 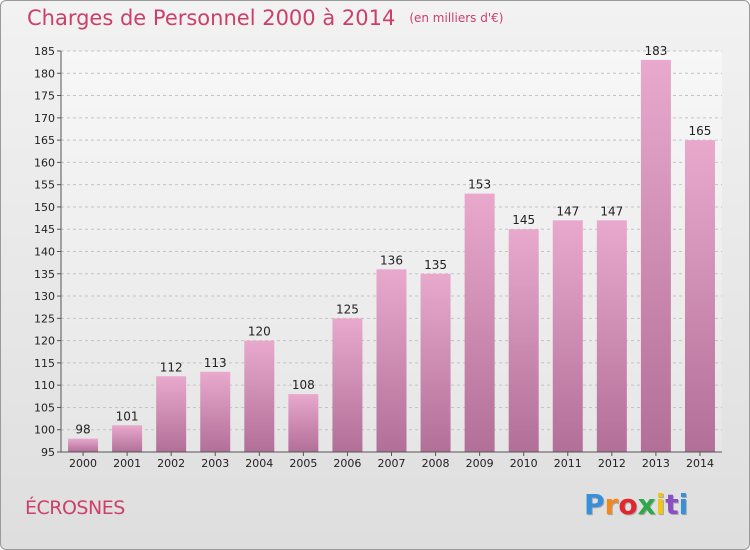 What do you see at coordinates (211, 18) in the screenshot?
I see `chart-title-text: Charges de Personnel 2000 à 2014` at bounding box center [211, 18].